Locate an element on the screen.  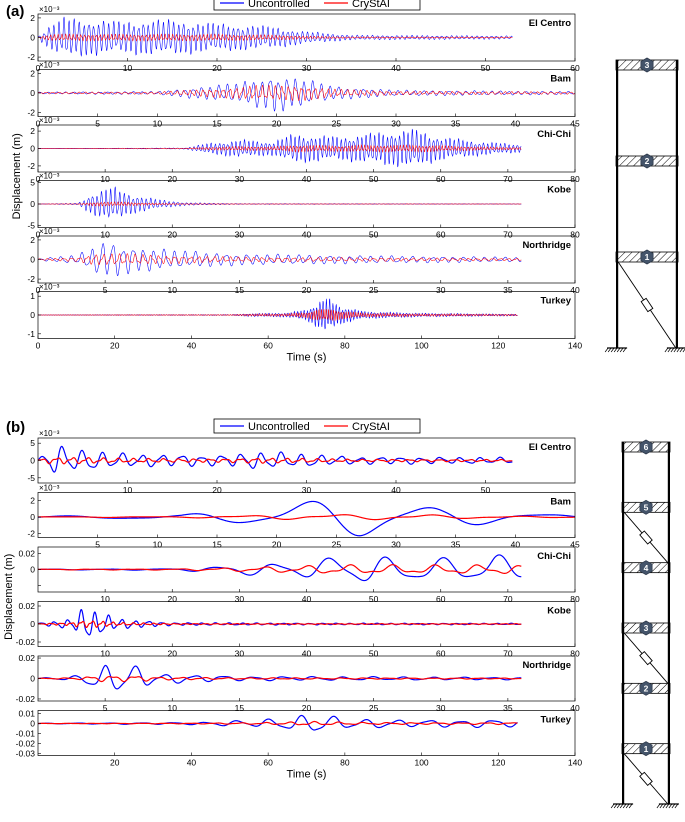
y-tick-label: -0.01 is located at coordinates (26, 734).